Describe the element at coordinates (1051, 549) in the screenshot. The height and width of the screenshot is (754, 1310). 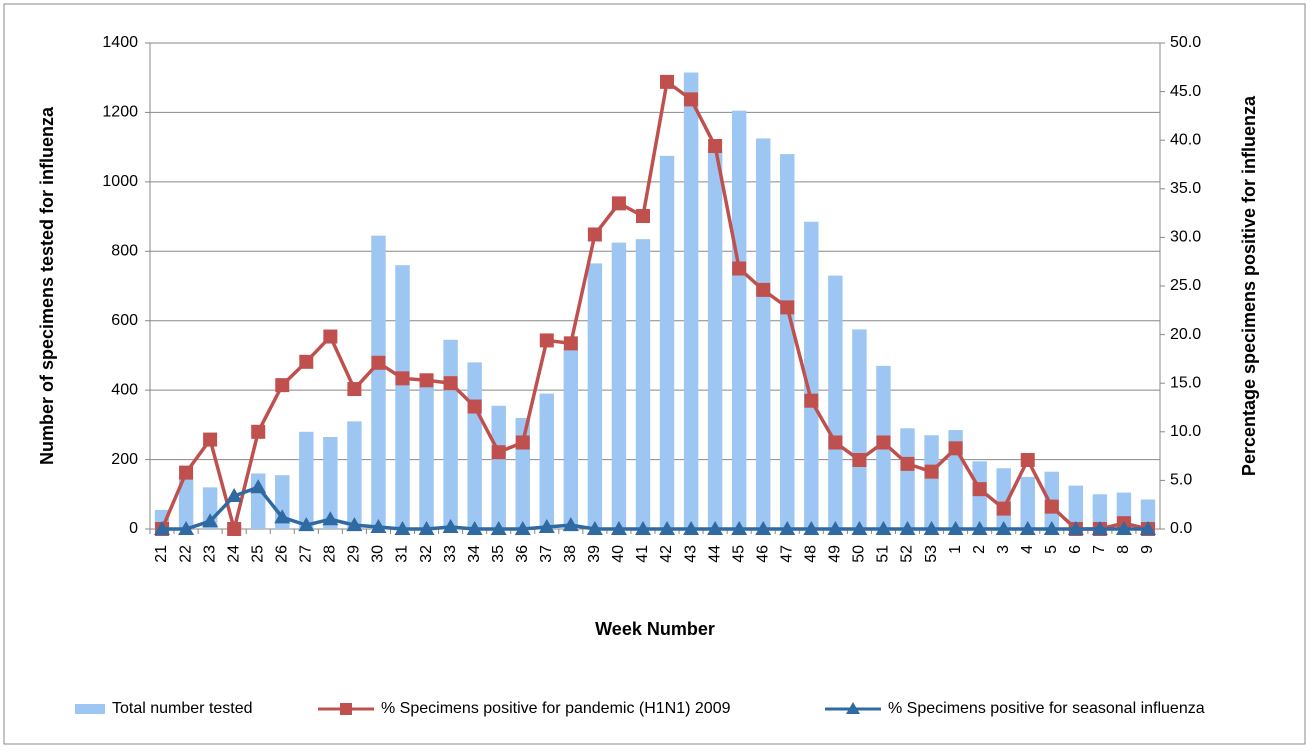
I see `x-tick-label: 5` at that location.